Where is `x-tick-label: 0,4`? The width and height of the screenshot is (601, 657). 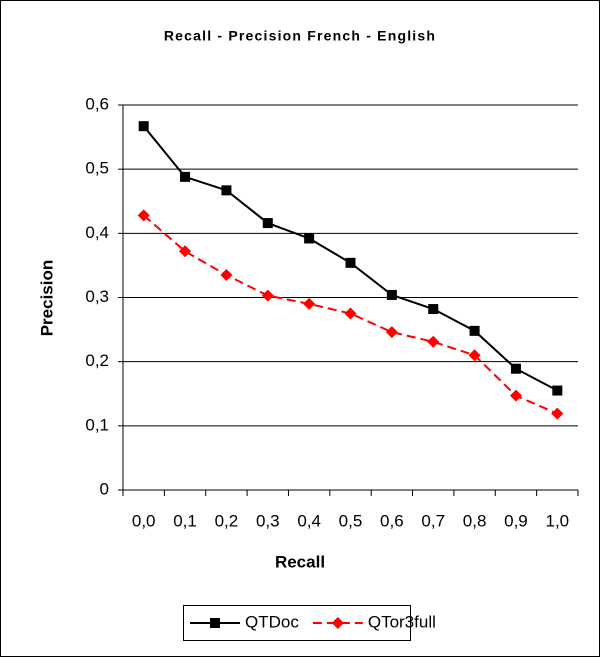 x-tick-label: 0,4 is located at coordinates (309, 520).